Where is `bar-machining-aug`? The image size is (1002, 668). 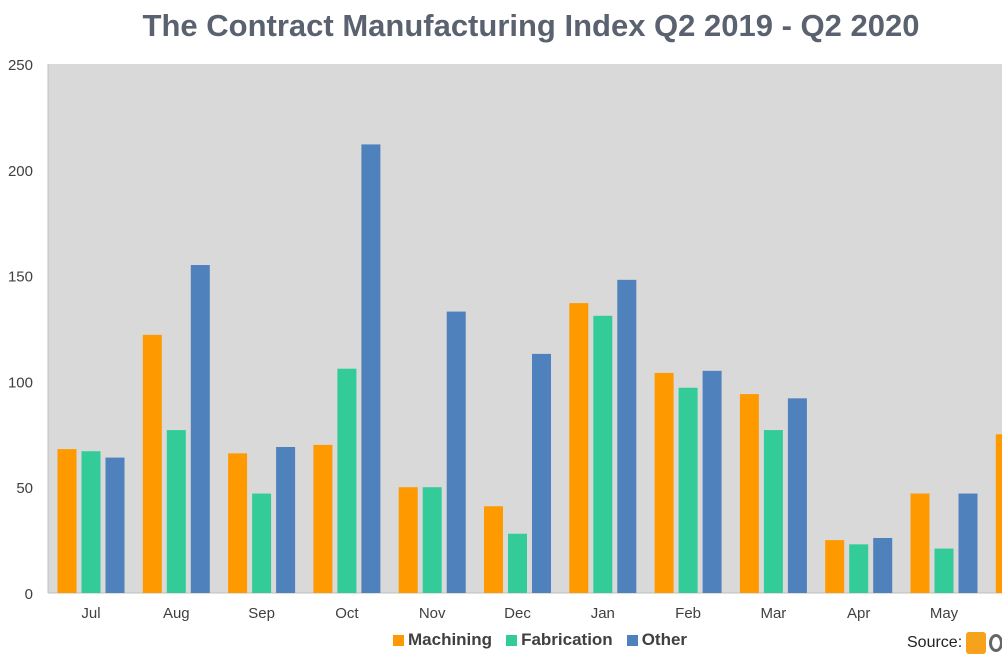
bar-machining-aug is located at coordinates (152, 463).